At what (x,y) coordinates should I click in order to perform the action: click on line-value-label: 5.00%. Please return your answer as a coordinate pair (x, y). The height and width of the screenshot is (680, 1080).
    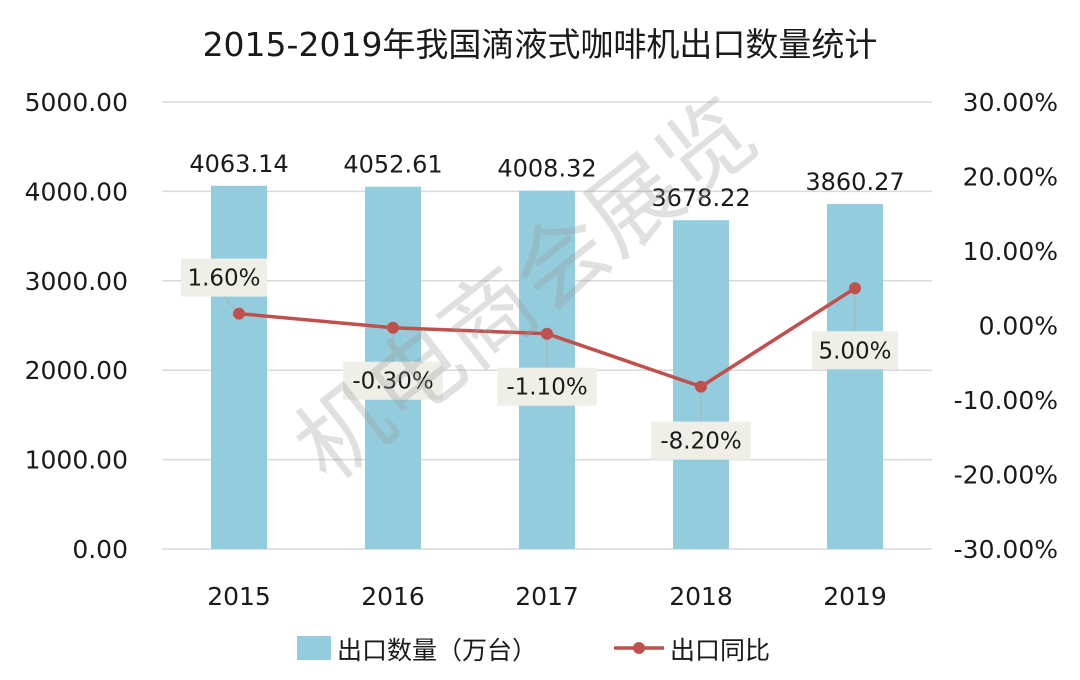
    Looking at the image, I should click on (854, 351).